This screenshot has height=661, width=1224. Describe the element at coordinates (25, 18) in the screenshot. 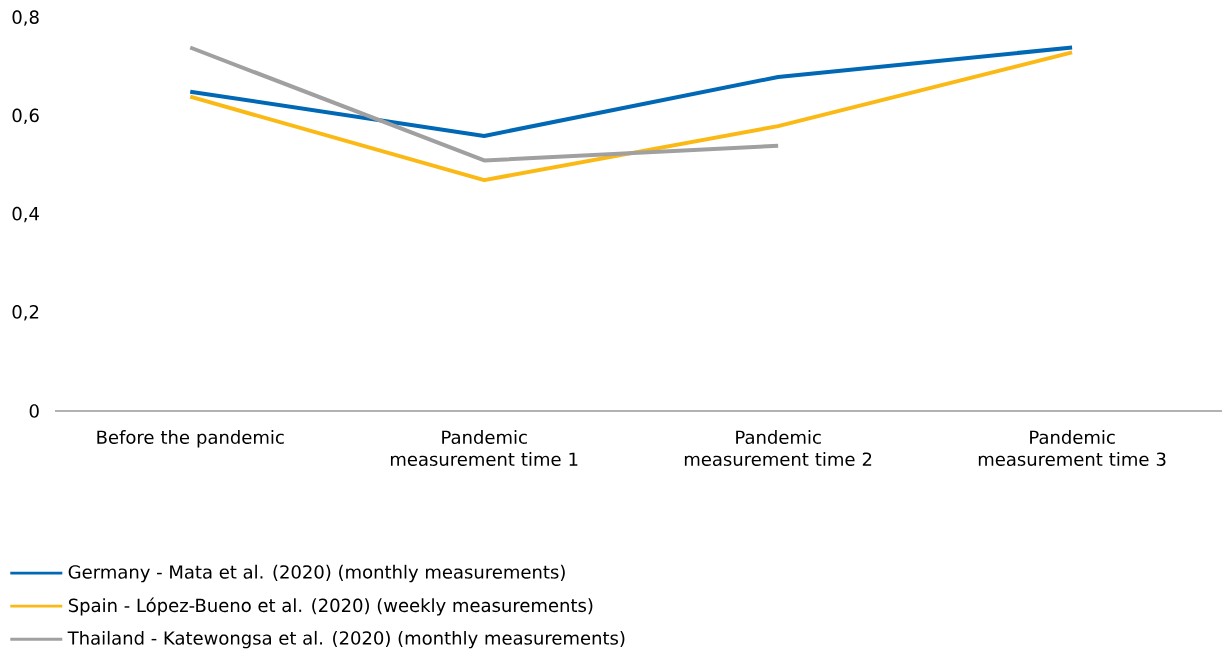

I see `y-tick-label: 0,8` at that location.